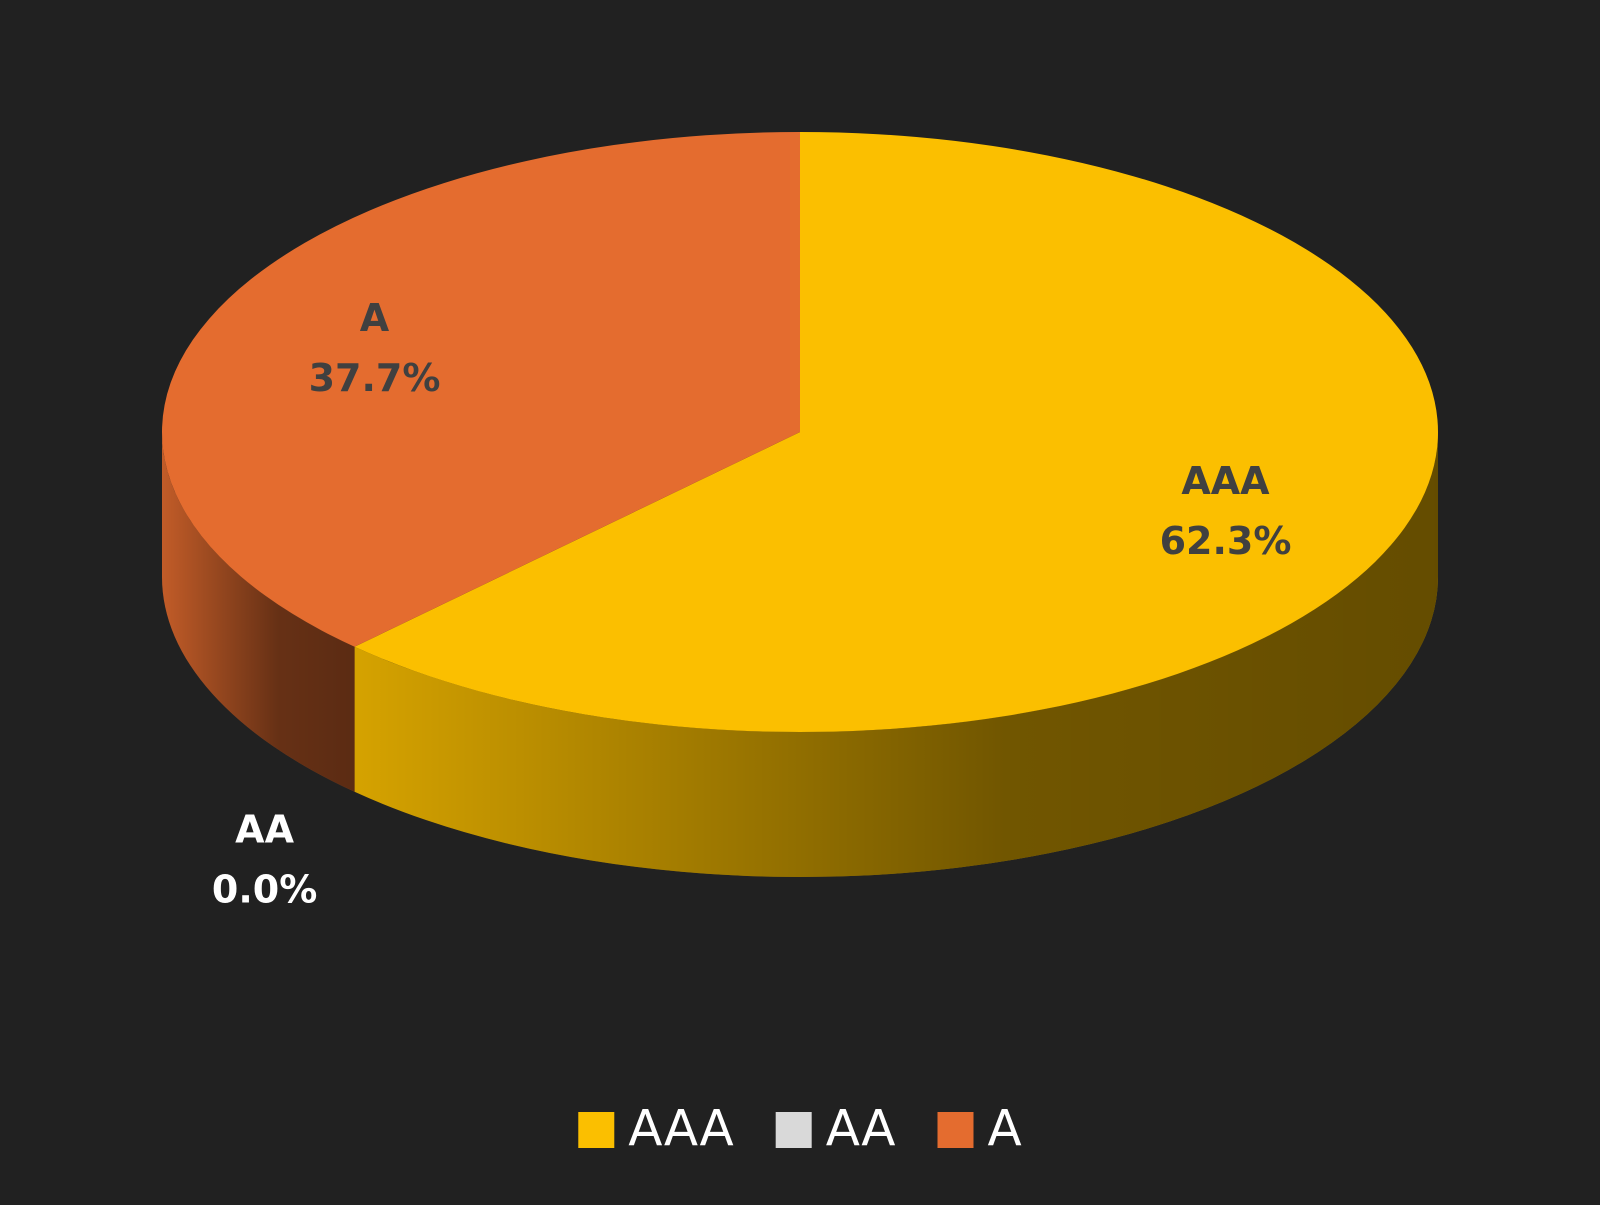 The height and width of the screenshot is (1205, 1600). I want to click on legend-label: AA, so click(861, 1129).